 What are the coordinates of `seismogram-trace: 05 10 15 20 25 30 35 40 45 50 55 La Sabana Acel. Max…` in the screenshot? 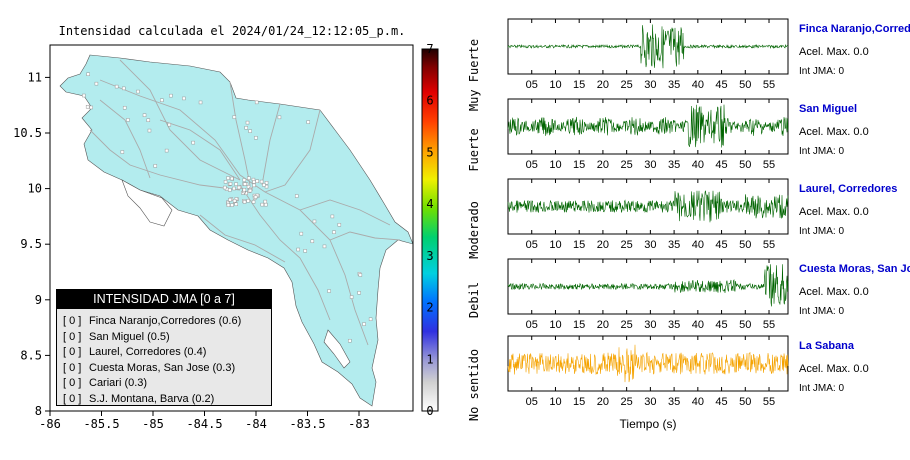 It's located at (688, 371).